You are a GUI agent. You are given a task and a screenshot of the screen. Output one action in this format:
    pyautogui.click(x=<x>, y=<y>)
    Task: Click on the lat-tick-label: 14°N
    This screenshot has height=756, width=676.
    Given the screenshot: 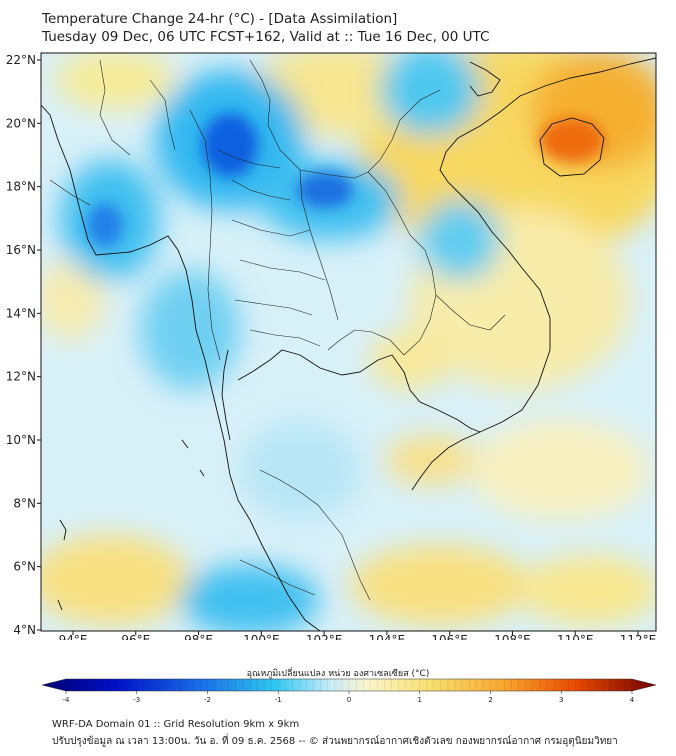 What is the action you would take?
    pyautogui.click(x=21, y=313)
    